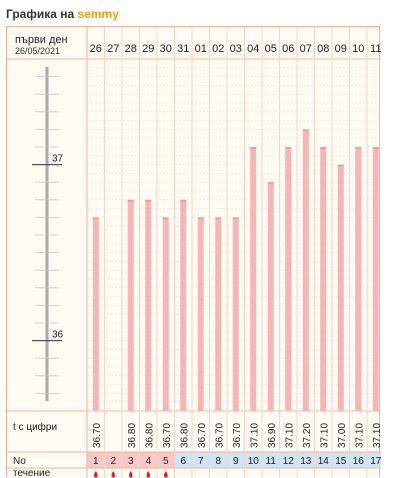 The height and width of the screenshot is (478, 407). Describe the element at coordinates (342, 435) in the screenshot. I see `data-label: 37.00` at that location.